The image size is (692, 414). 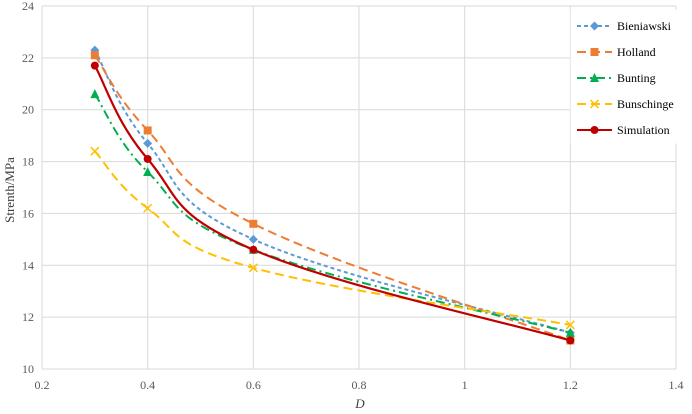 I want to click on legend-label: Bunschinge, so click(x=645, y=104).